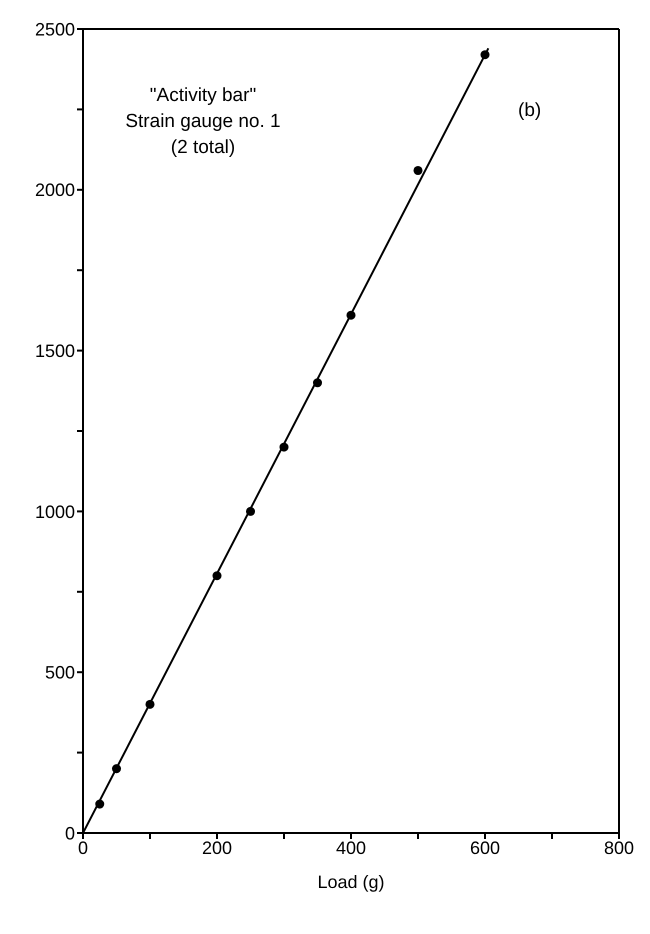 This screenshot has height=934, width=650. What do you see at coordinates (54, 512) in the screenshot?
I see `y-tick-label: 1000` at bounding box center [54, 512].